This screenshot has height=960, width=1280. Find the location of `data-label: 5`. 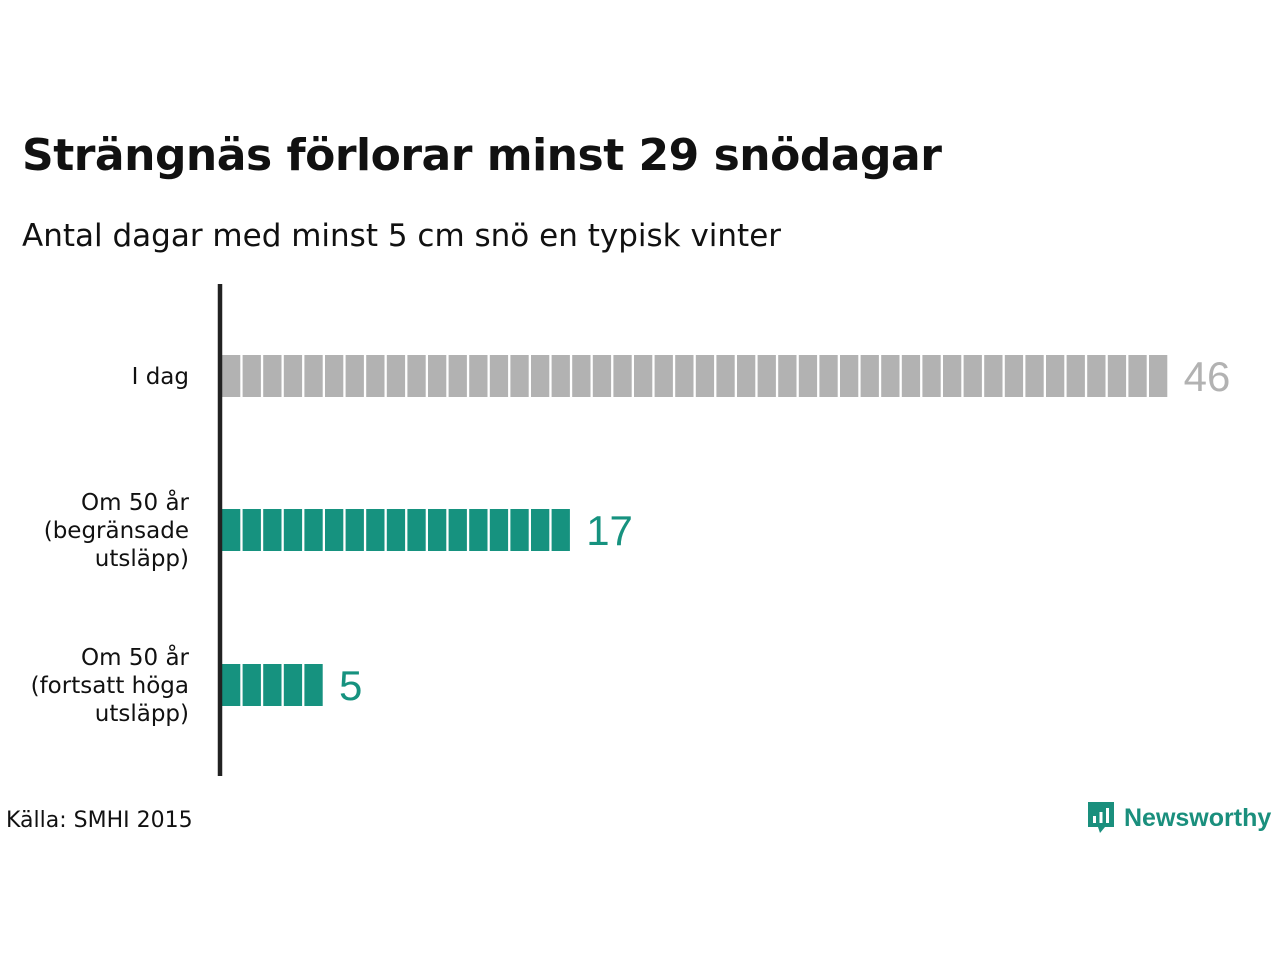

data-label: 5 is located at coordinates (350, 685).